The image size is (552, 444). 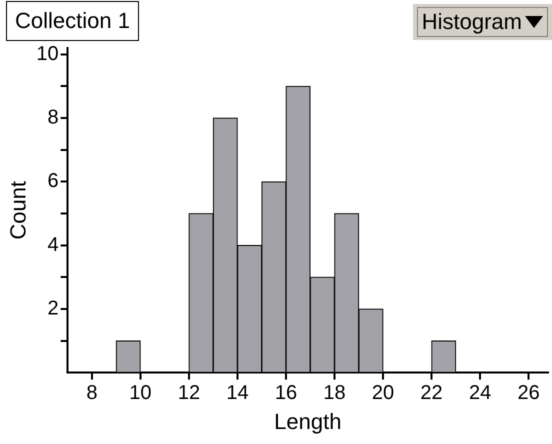 I want to click on y-tick-label: 2, so click(x=53, y=308).